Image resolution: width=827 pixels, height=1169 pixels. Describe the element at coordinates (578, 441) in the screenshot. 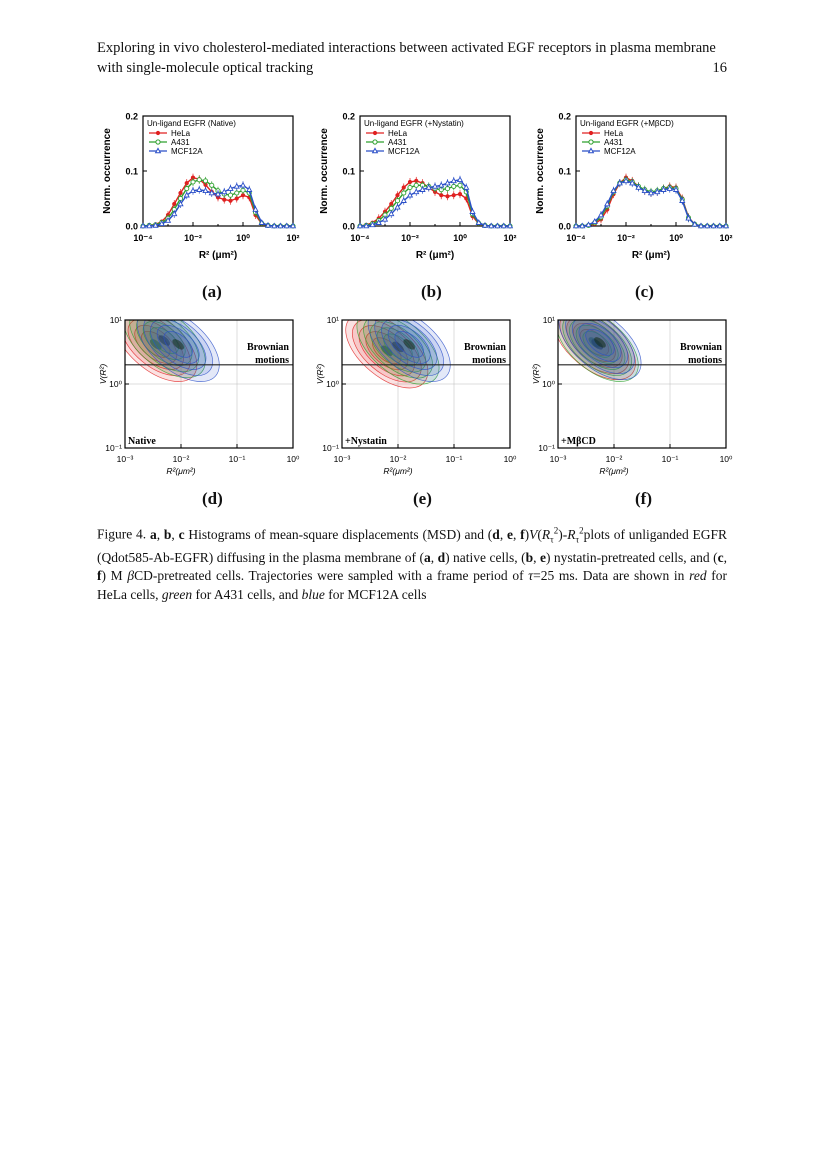

I see `condition-label: +MβCD` at that location.